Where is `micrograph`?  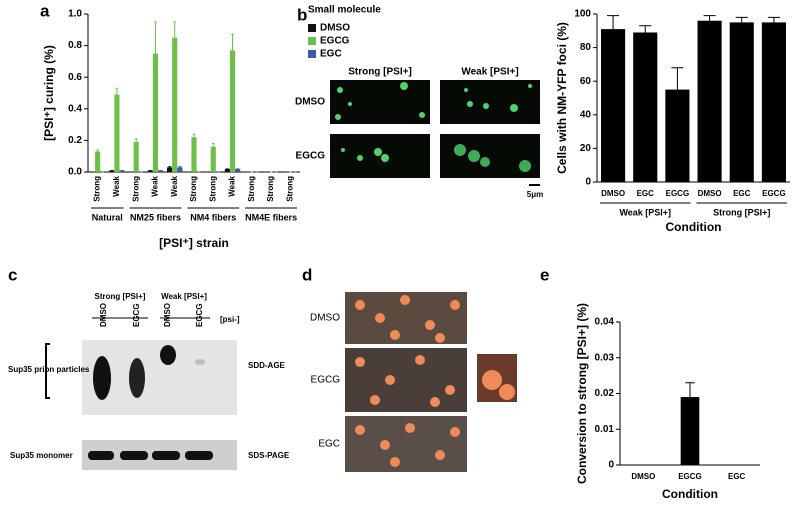 micrograph is located at coordinates (380, 102).